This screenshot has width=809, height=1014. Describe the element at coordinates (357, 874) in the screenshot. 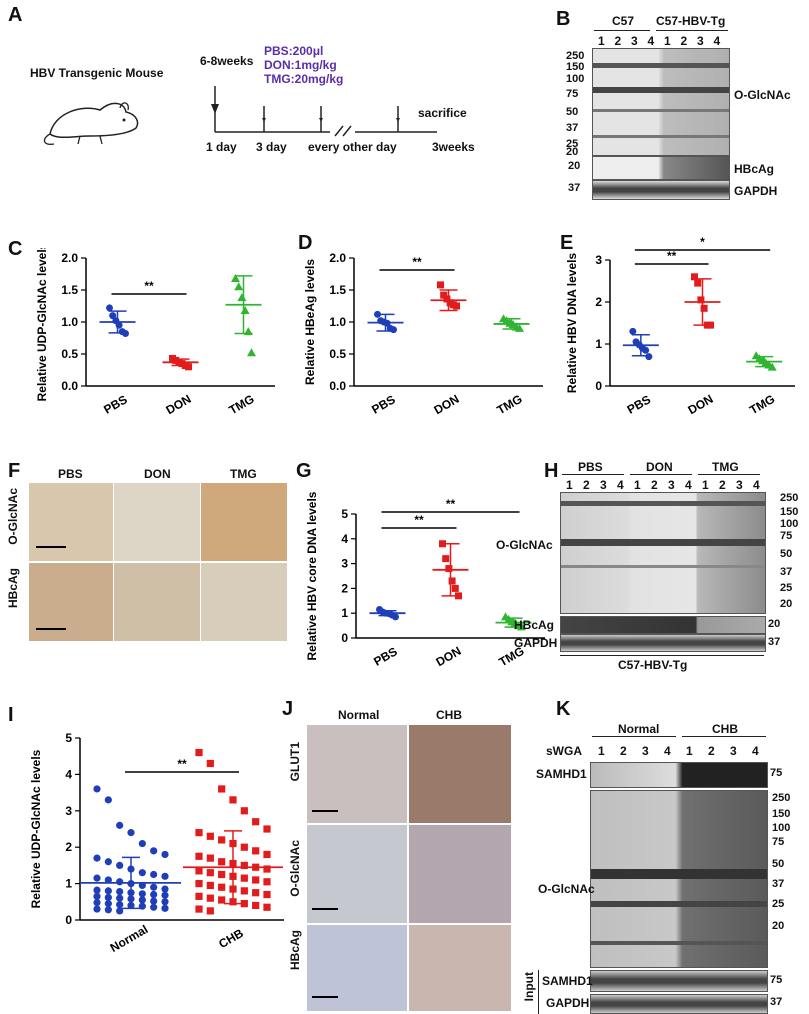

I see `j-image-normal-oglcnac` at that location.